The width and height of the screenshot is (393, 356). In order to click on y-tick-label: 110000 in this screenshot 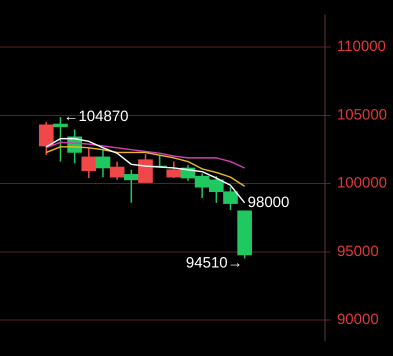, I will do `click(361, 47)`.